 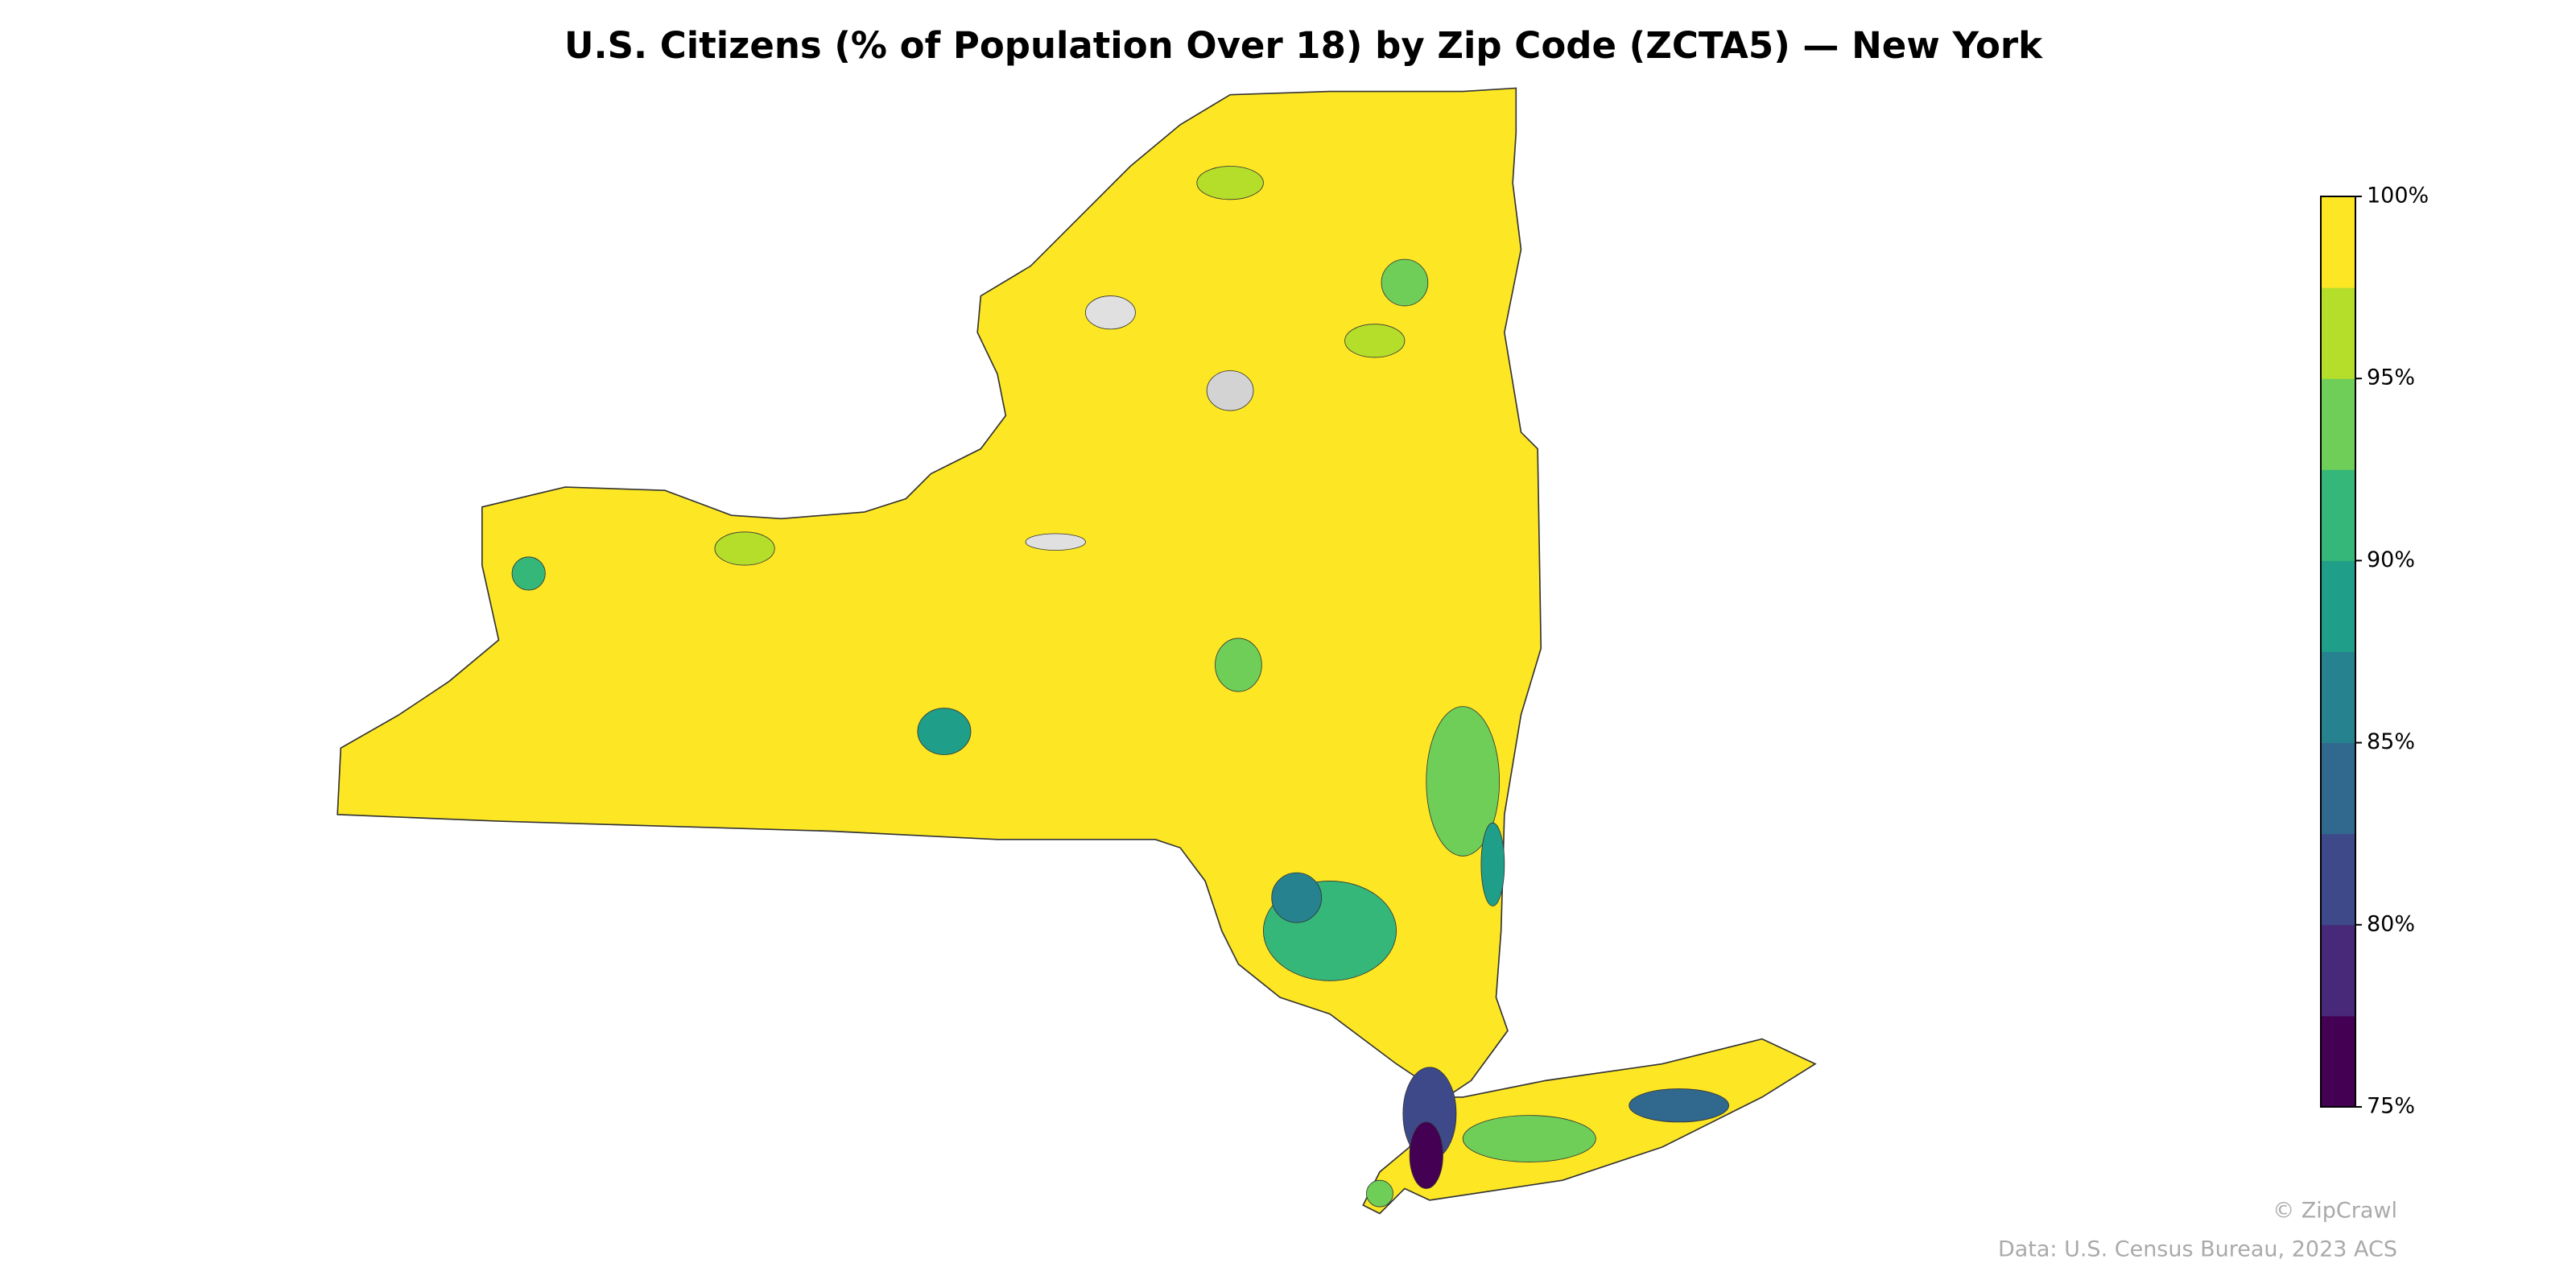 I want to click on colorbar-tick-label: 80%, so click(x=2391, y=924).